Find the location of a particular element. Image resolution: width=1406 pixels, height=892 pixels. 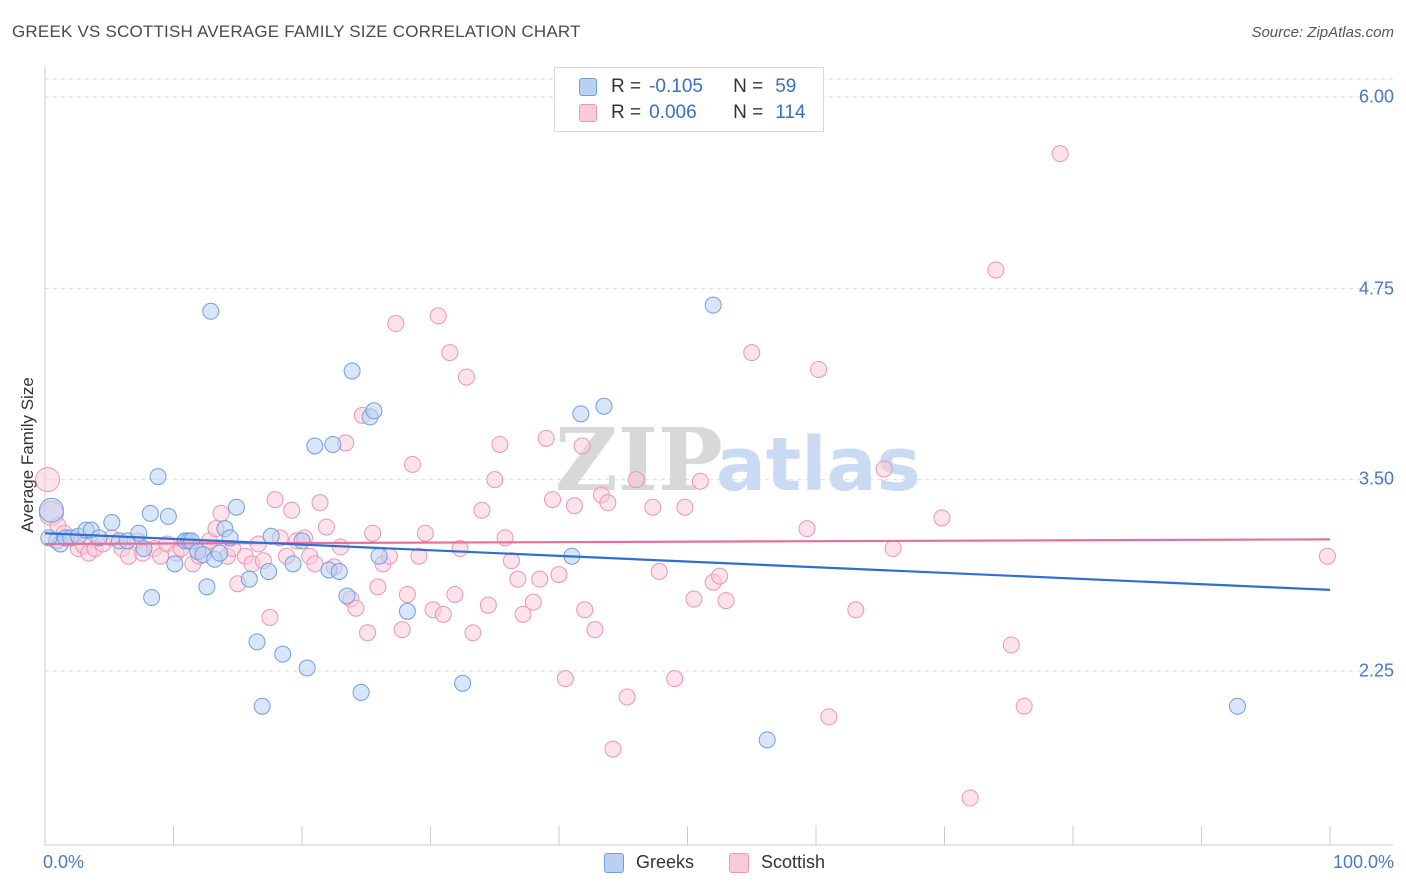

scottish-legend-label: Scottish is located at coordinates (793, 862).